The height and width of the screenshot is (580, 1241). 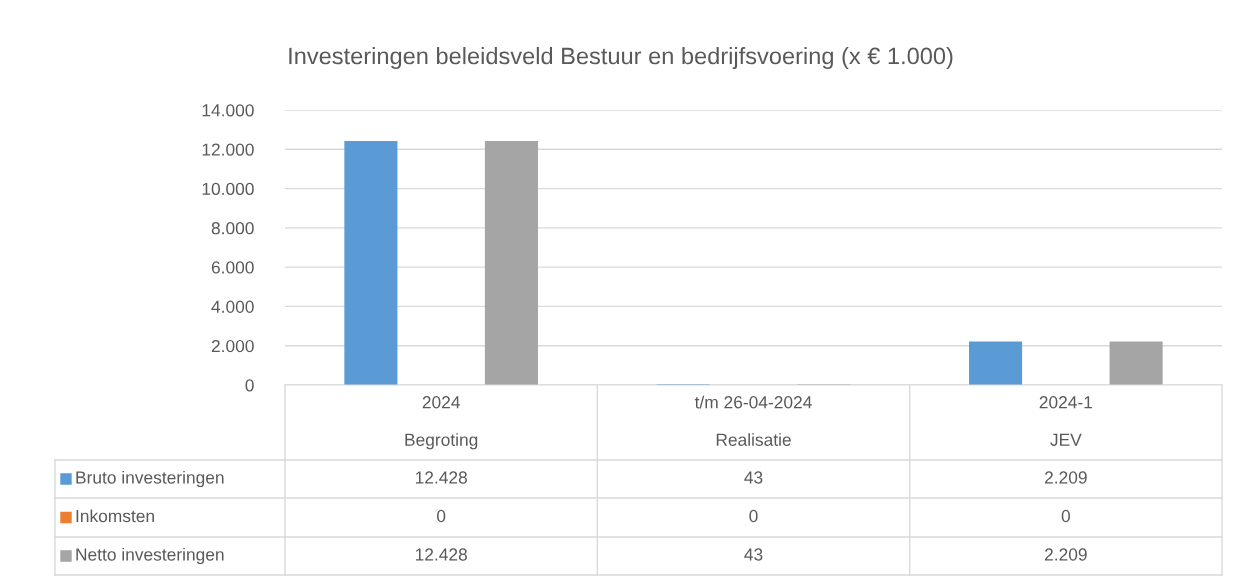 What do you see at coordinates (228, 110) in the screenshot?
I see `y-tick-label: 14.000` at bounding box center [228, 110].